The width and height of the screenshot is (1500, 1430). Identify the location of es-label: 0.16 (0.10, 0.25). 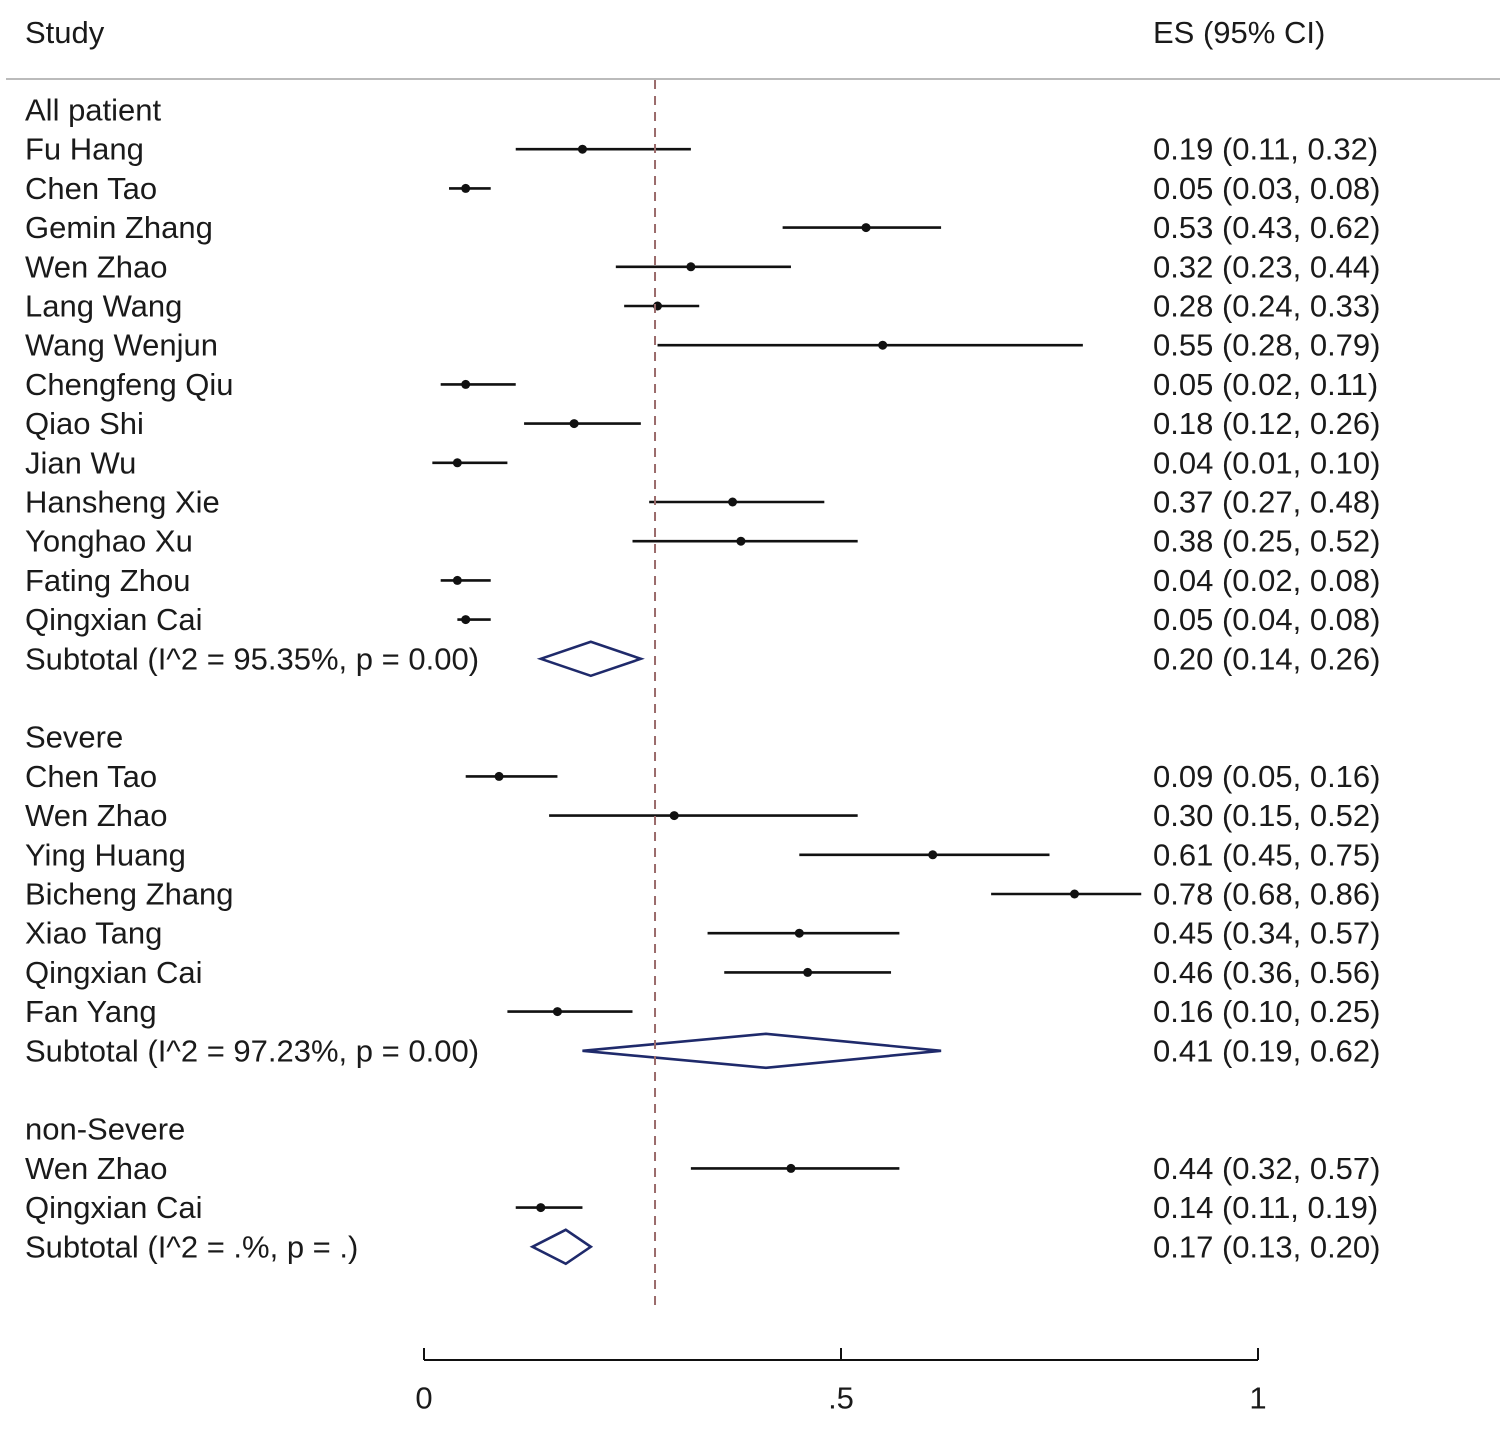
(1267, 1011).